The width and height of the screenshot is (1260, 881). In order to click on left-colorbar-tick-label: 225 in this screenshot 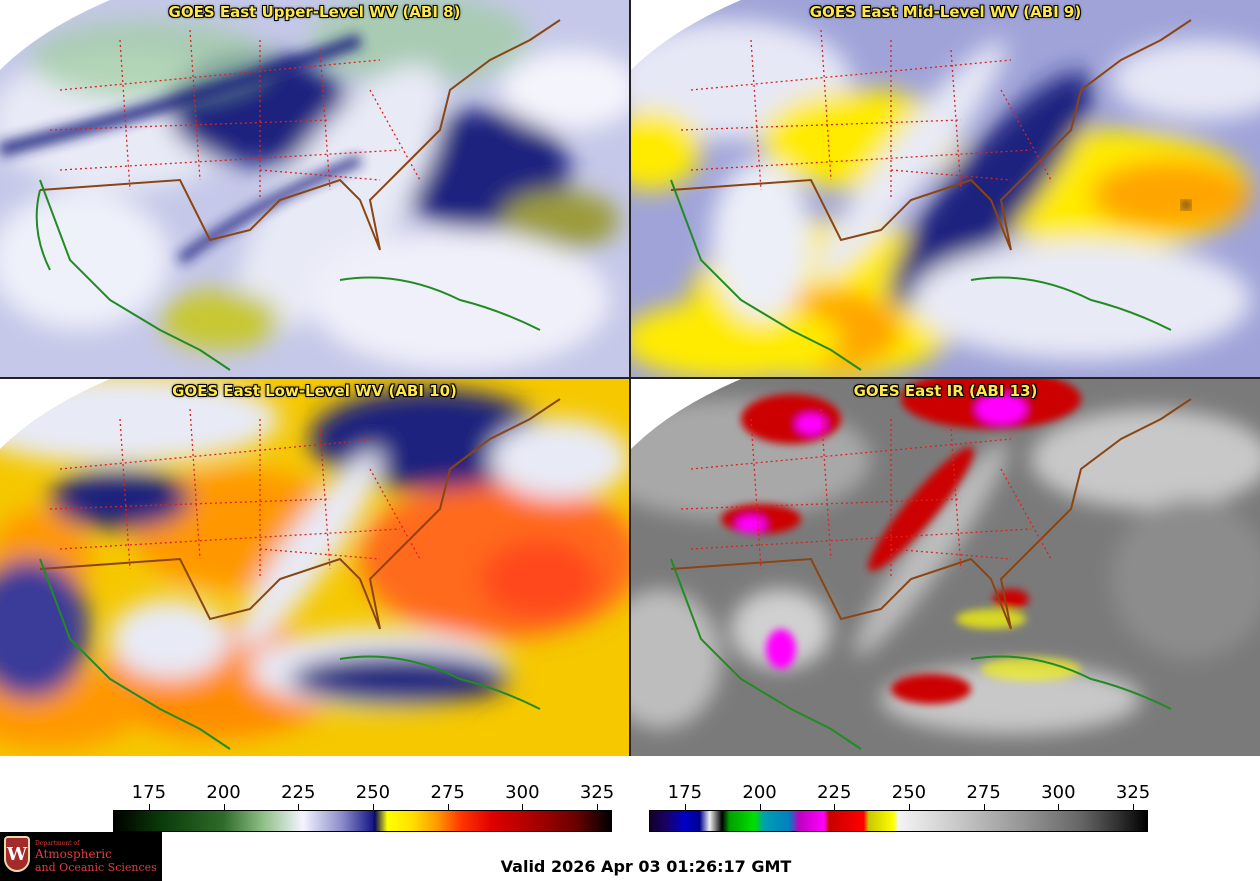, I will do `click(298, 792)`.